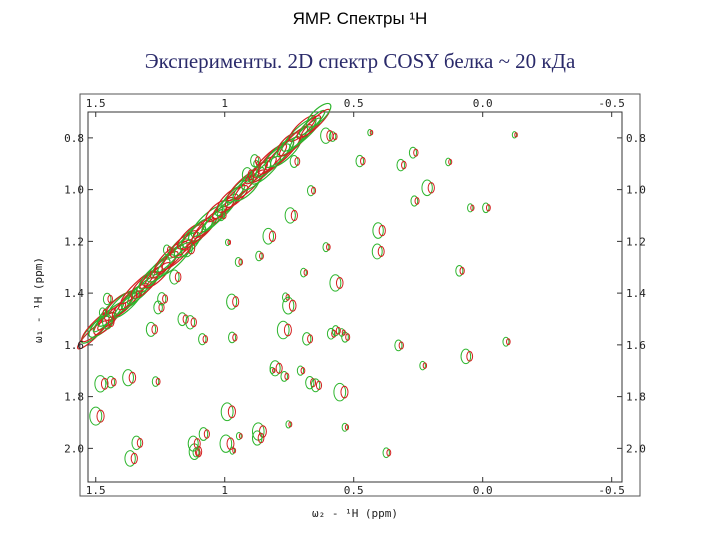 Image resolution: width=720 pixels, height=540 pixels. I want to click on y-tick-label-right: 0.8, so click(636, 138).